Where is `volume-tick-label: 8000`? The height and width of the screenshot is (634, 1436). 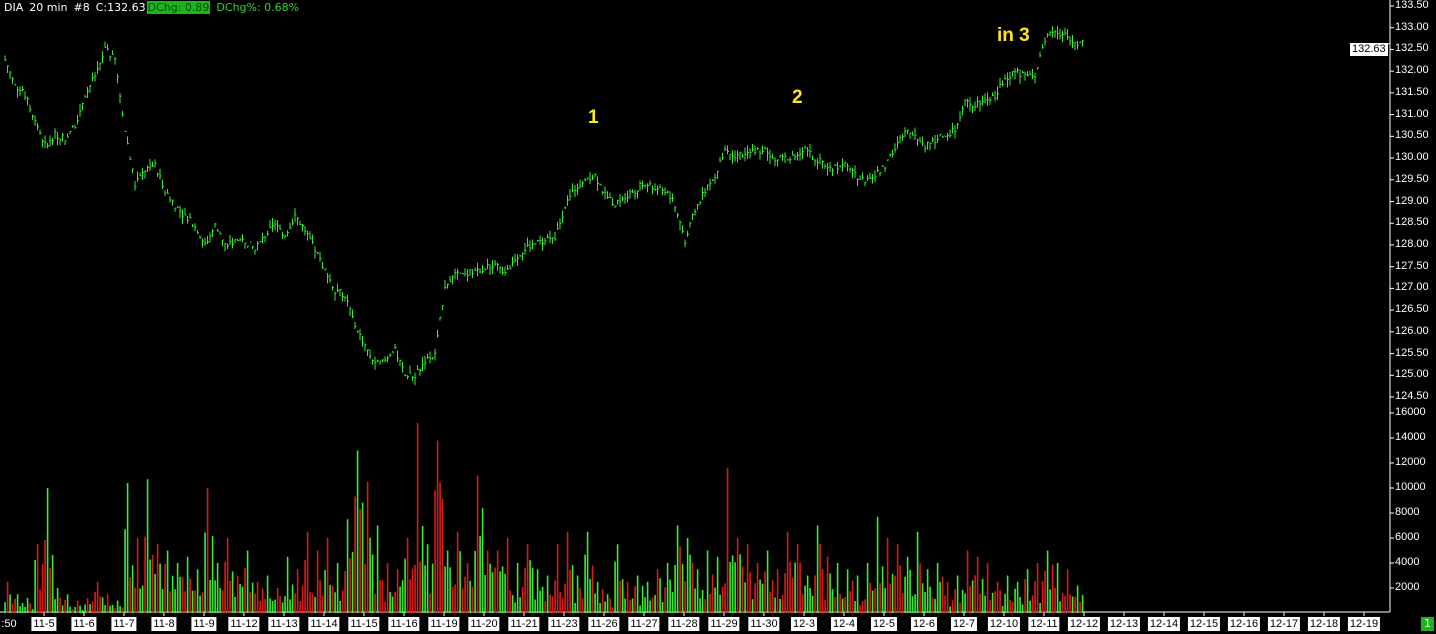
volume-tick-label: 8000 is located at coordinates (1407, 512).